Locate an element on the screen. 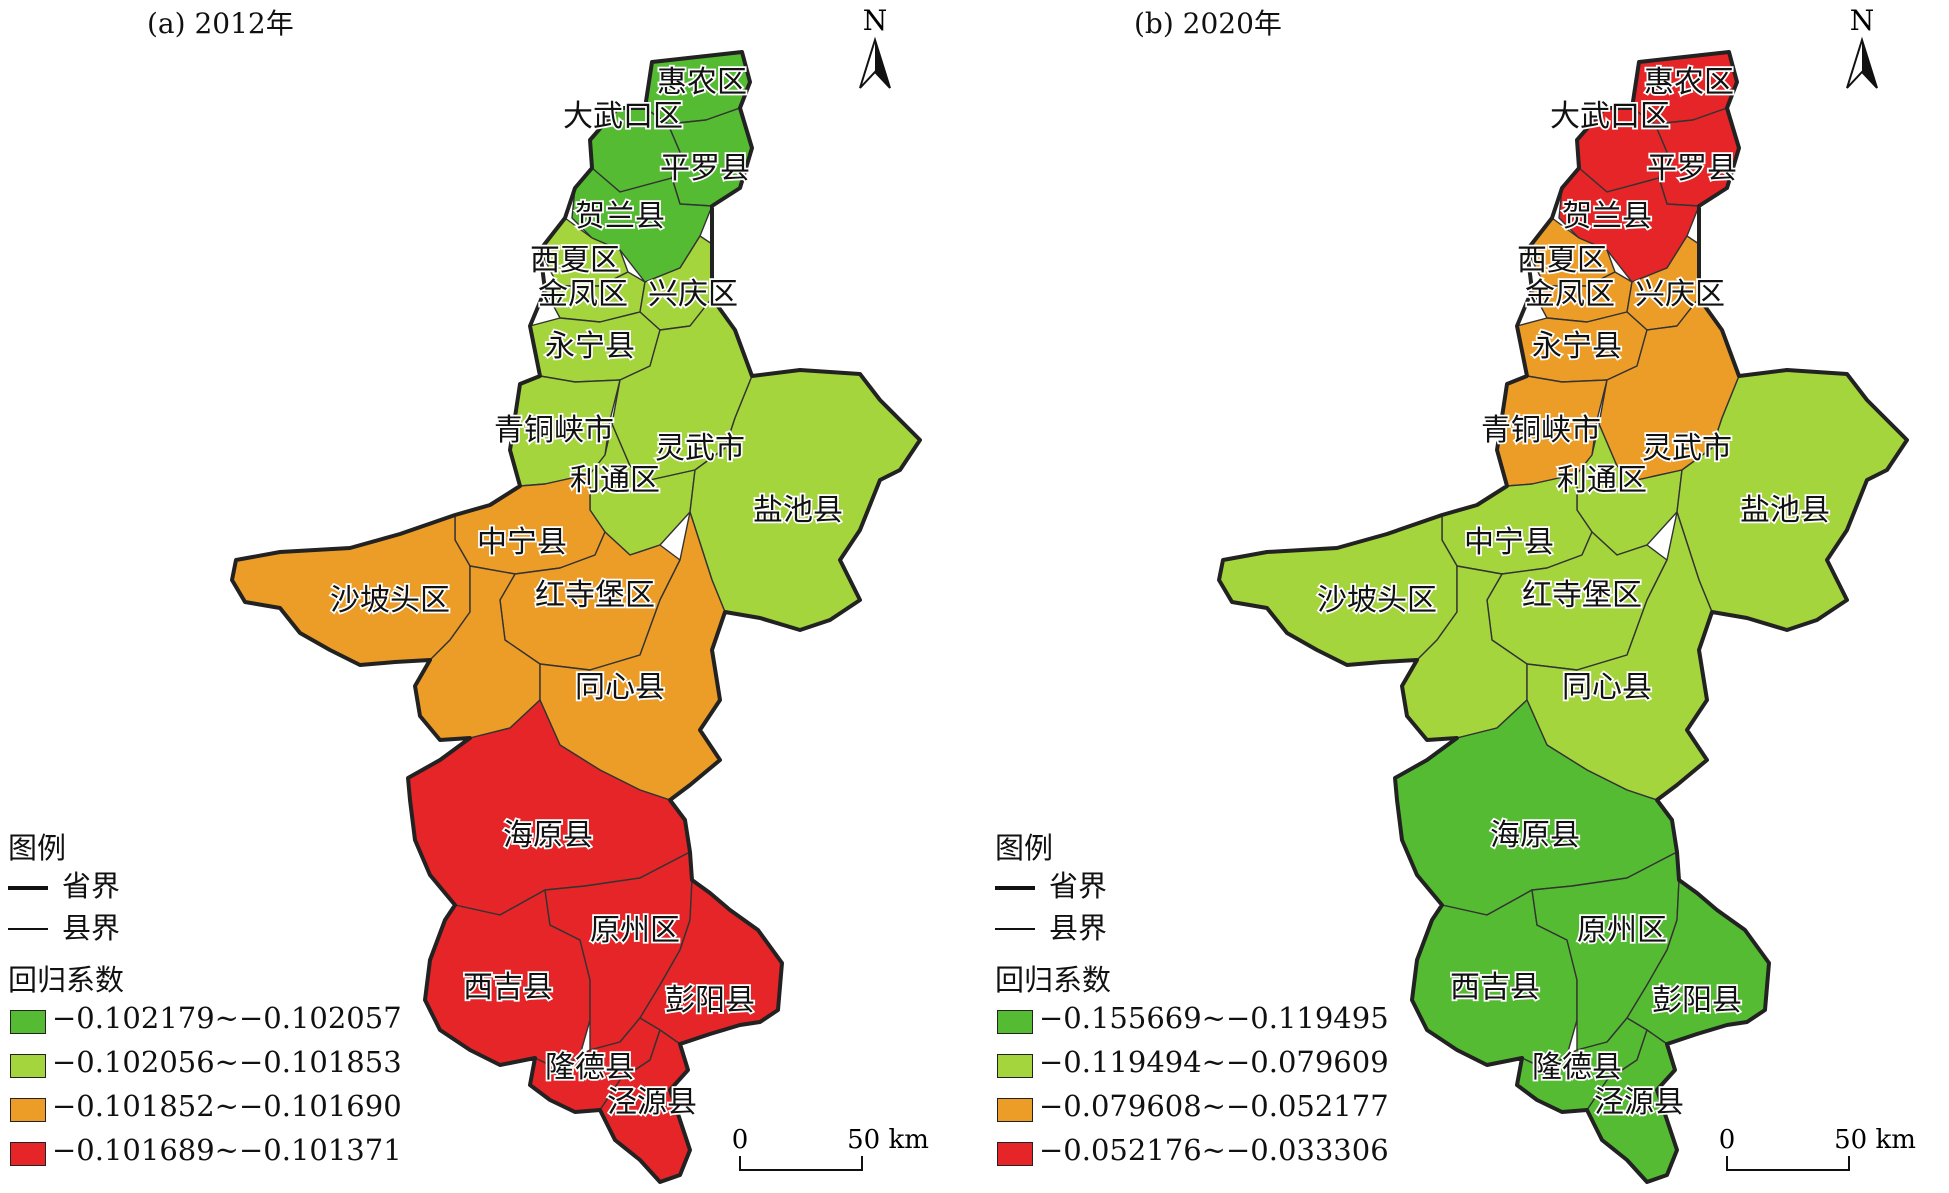 Image resolution: width=1949 pixels, height=1193 pixels. legend-class-range: −0.119494~−0.079609 is located at coordinates (1214, 1062).